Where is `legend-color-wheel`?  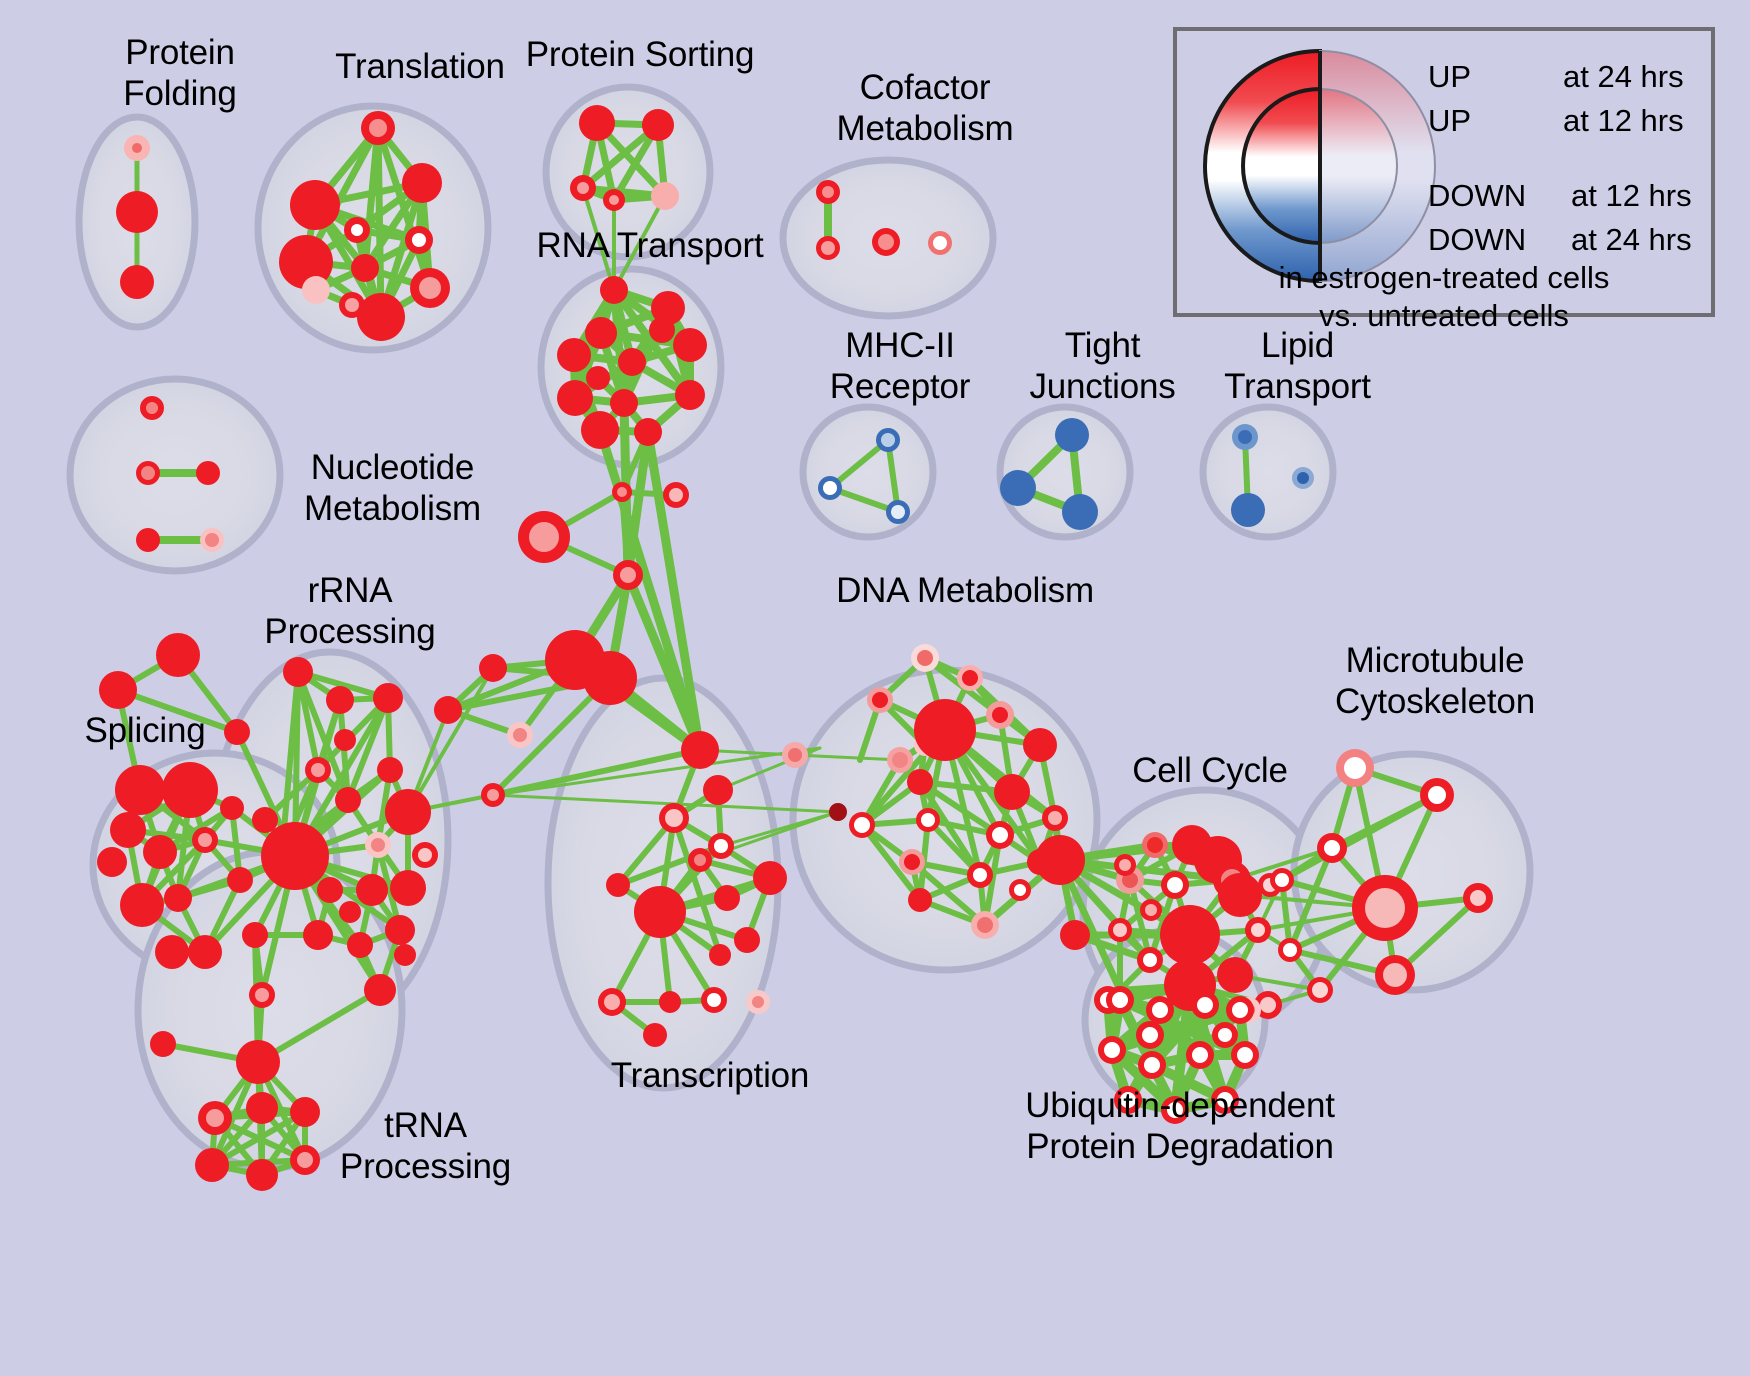 legend-color-wheel is located at coordinates (1319, 166).